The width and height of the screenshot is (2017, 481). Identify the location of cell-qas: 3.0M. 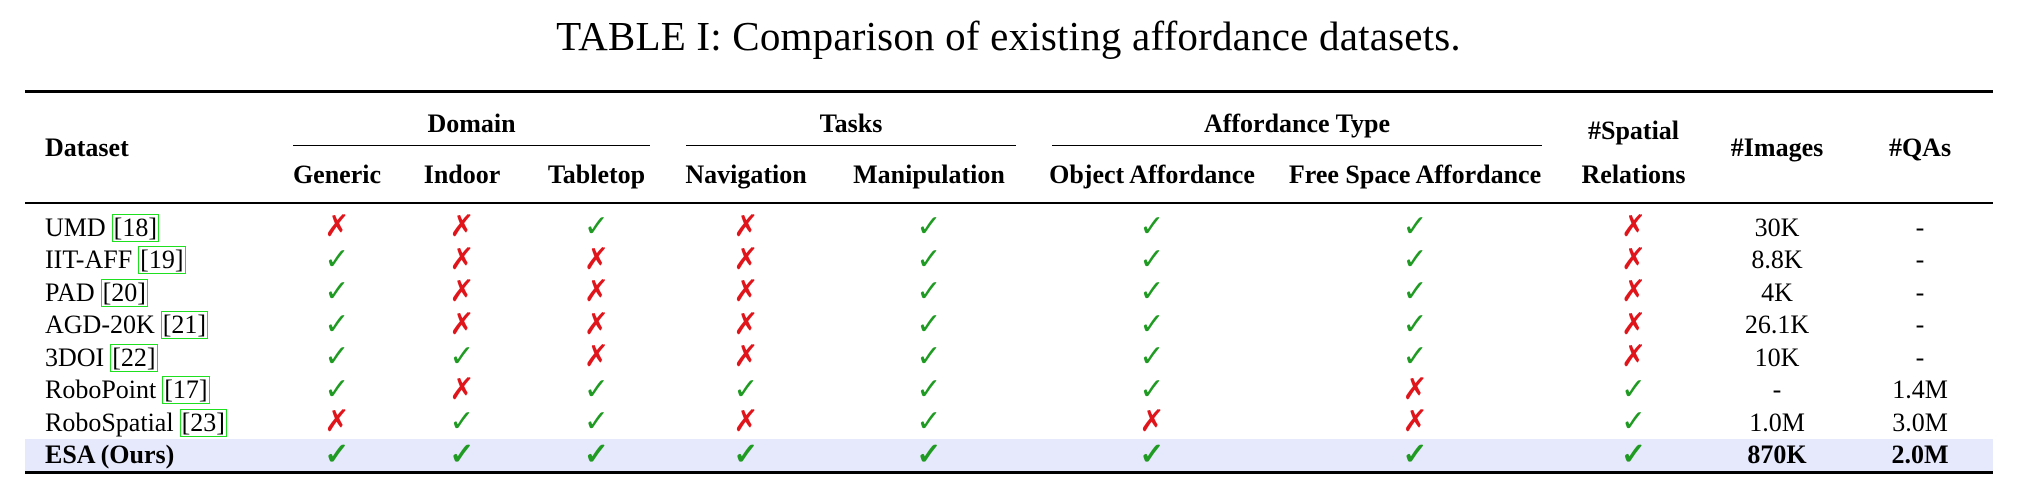
(1920, 422).